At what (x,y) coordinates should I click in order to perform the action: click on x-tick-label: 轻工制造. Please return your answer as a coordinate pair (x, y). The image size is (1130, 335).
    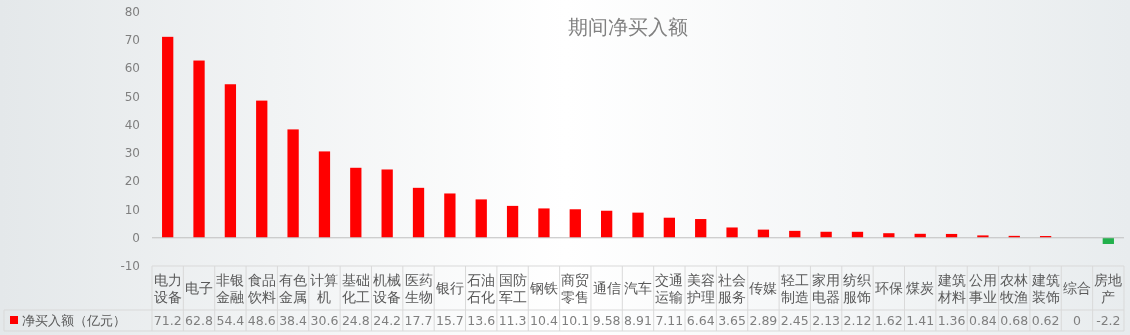
    Looking at the image, I should click on (794, 288).